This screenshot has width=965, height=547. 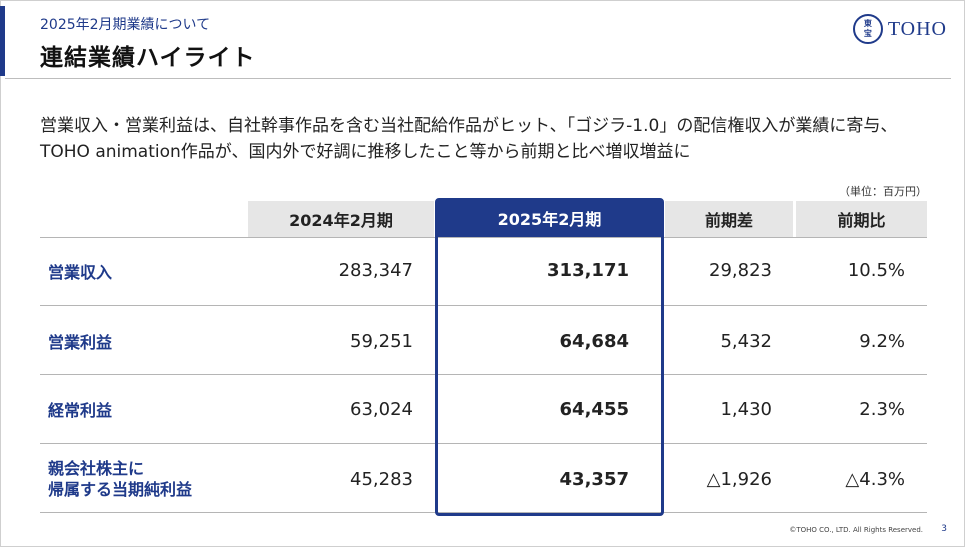 What do you see at coordinates (883, 191) in the screenshot?
I see `unit-note: （単位：百万円）` at bounding box center [883, 191].